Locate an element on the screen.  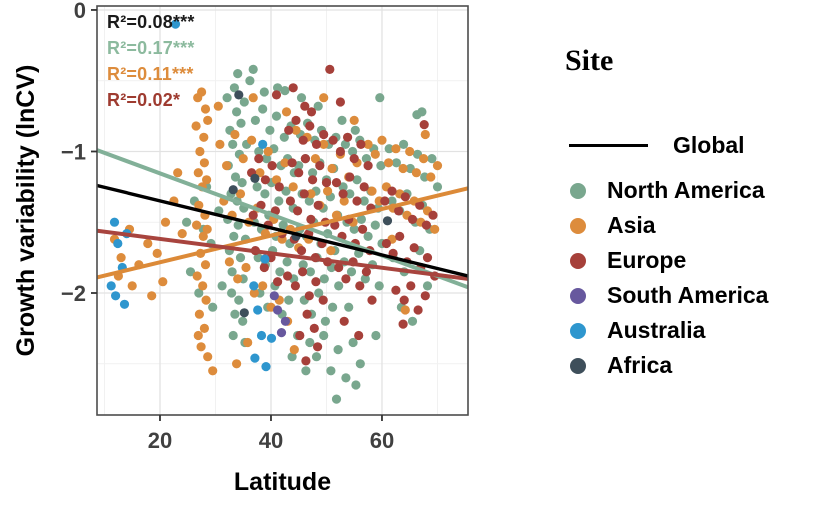
y-axis: 0 −1 −2 is located at coordinates (79, 153).